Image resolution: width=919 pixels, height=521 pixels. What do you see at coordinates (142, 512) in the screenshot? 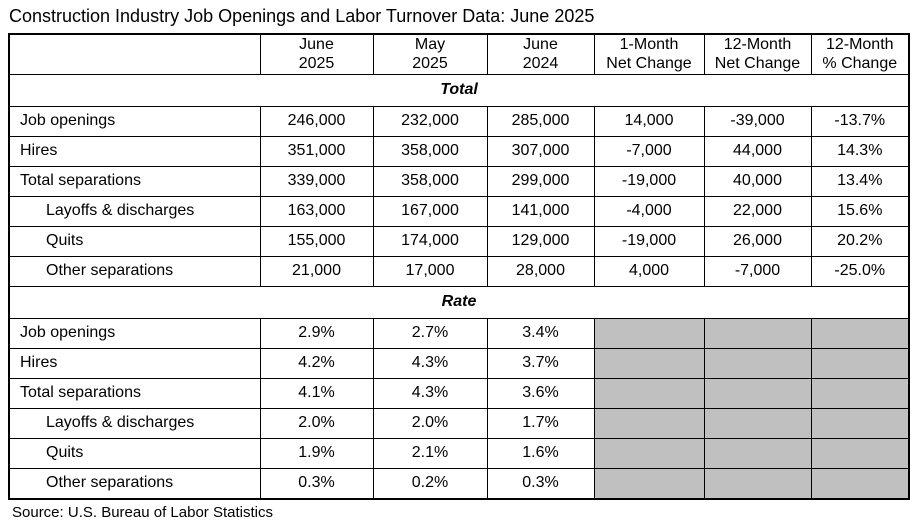
I see `source-note: Source: U.S. Bureau of Labor Statistics` at bounding box center [142, 512].